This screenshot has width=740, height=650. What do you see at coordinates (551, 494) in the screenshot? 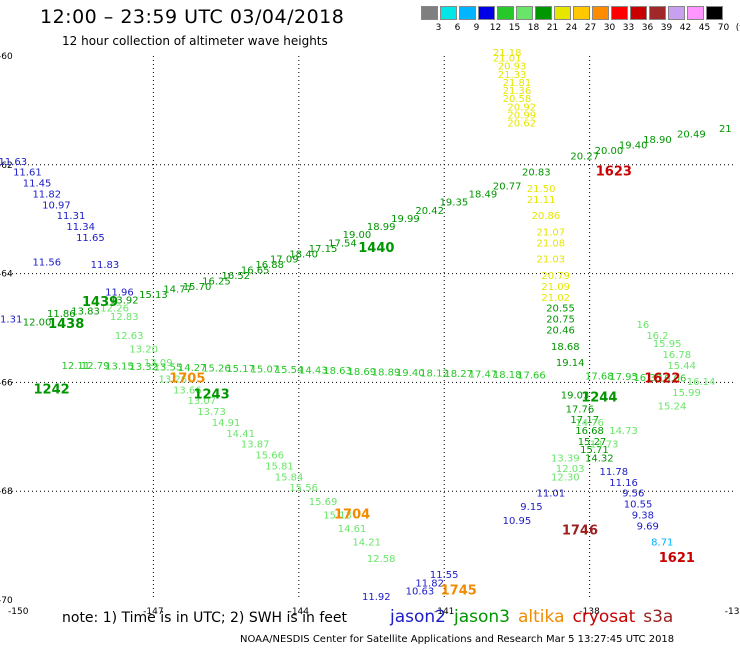
I see `wave-height-point: 11.01` at bounding box center [551, 494].